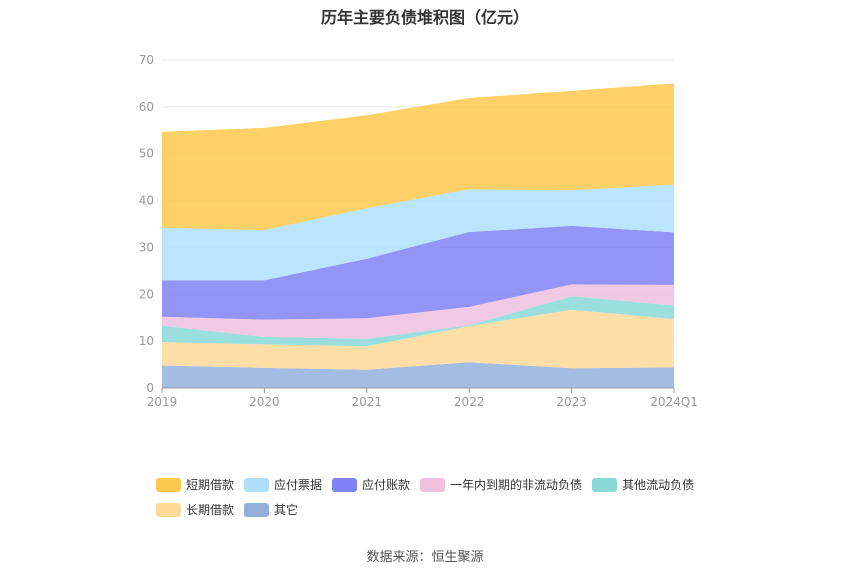 Image resolution: width=850 pixels, height=575 pixels. What do you see at coordinates (210, 485) in the screenshot?
I see `legend-label: 短期借款` at bounding box center [210, 485].